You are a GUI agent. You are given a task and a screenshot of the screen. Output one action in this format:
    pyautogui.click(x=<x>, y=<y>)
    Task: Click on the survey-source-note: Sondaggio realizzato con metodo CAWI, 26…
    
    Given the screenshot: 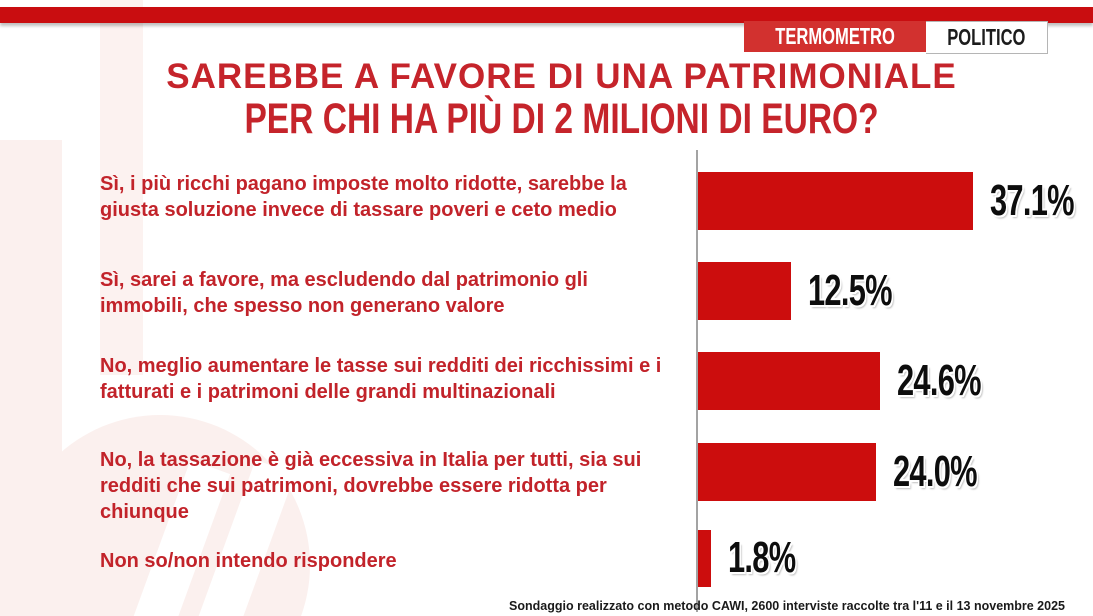 What is the action you would take?
    pyautogui.click(x=787, y=606)
    